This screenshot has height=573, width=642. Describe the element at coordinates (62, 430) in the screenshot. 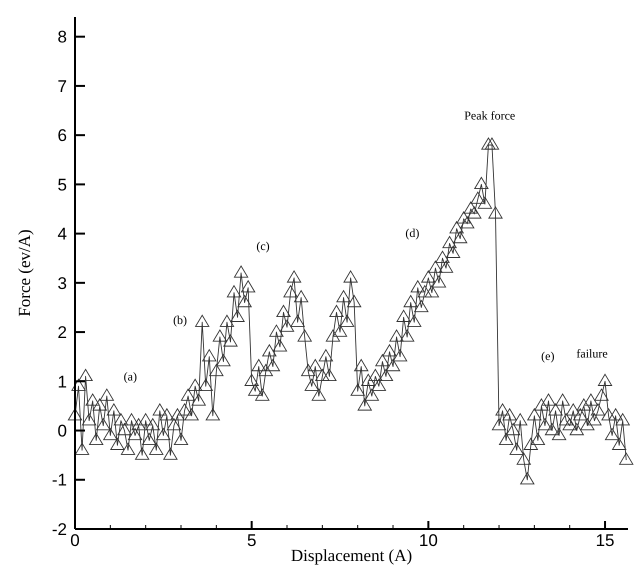

I see `y-tick-label: 0` at that location.